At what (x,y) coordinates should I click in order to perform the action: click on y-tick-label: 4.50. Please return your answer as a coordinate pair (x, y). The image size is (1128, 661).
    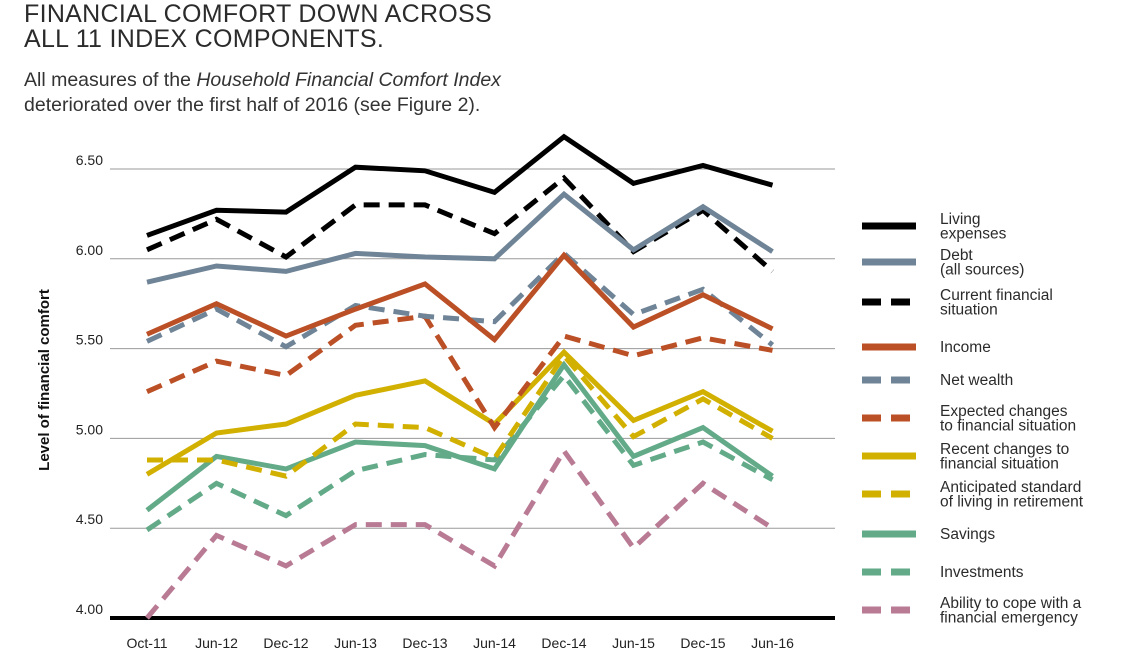
    Looking at the image, I should click on (89, 519).